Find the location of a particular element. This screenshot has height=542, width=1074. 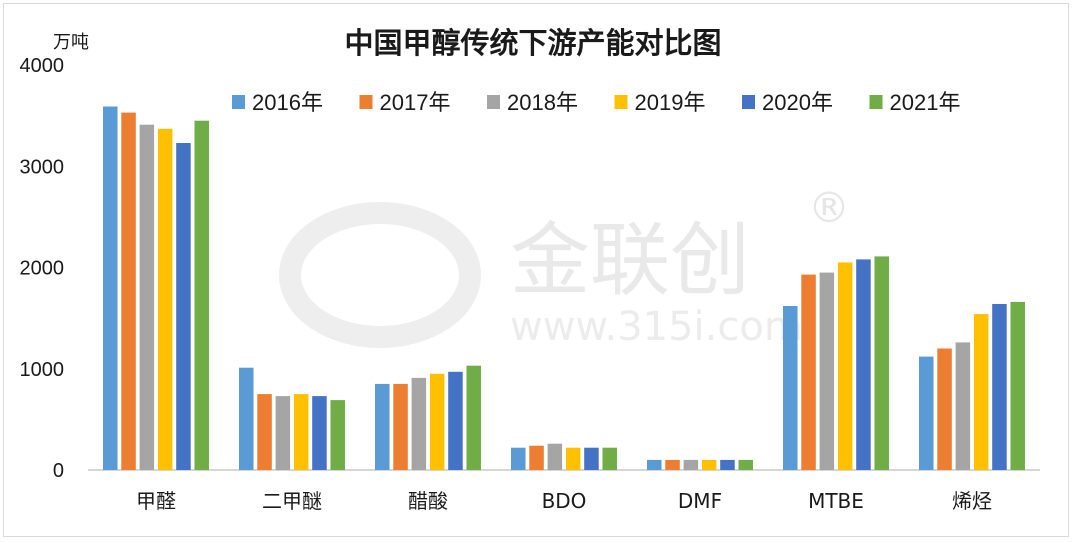

bar-MTBE-2019年 is located at coordinates (845, 366).